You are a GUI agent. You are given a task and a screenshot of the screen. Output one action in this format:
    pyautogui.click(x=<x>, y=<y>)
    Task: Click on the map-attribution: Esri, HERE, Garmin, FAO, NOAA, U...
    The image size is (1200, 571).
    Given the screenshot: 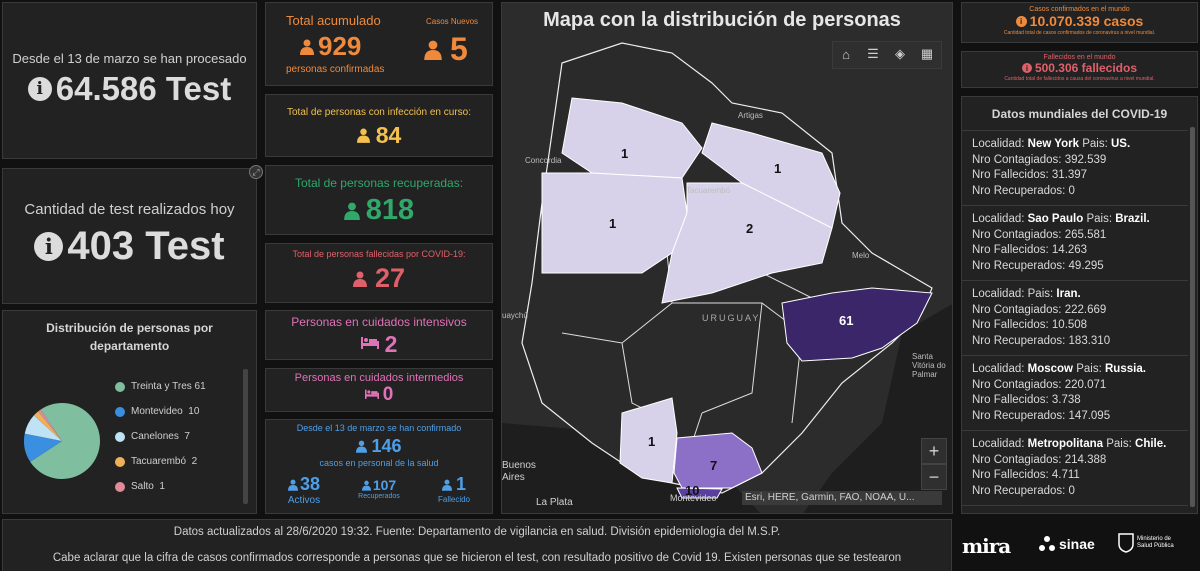 What is the action you would take?
    pyautogui.click(x=842, y=498)
    